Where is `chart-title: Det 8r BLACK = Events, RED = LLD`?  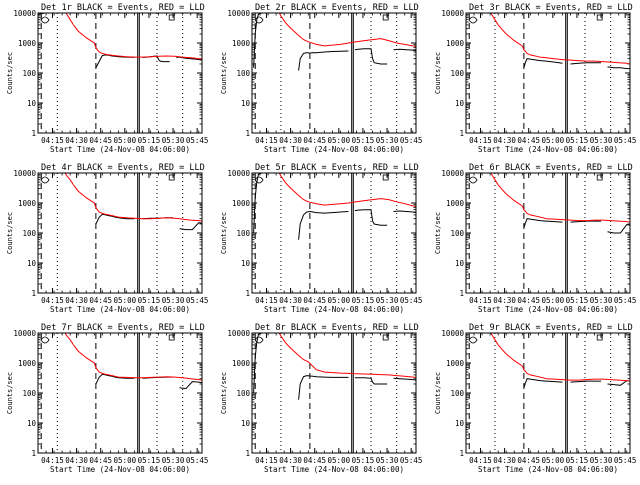
chart-title: Det 8r BLACK = Events, RED = LLD is located at coordinates (337, 328).